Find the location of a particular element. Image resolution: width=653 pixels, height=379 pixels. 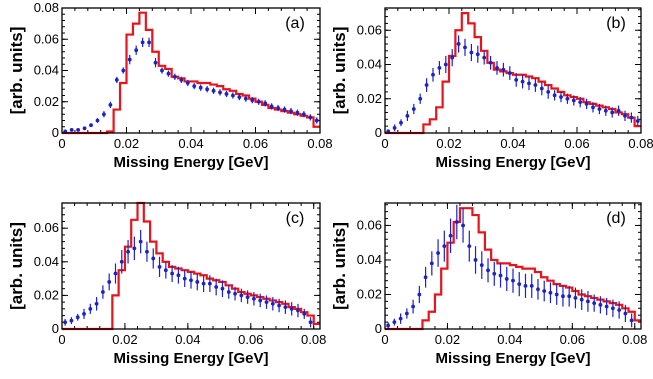

x-axis-title: Missing Energy [GeV] is located at coordinates (190, 358).